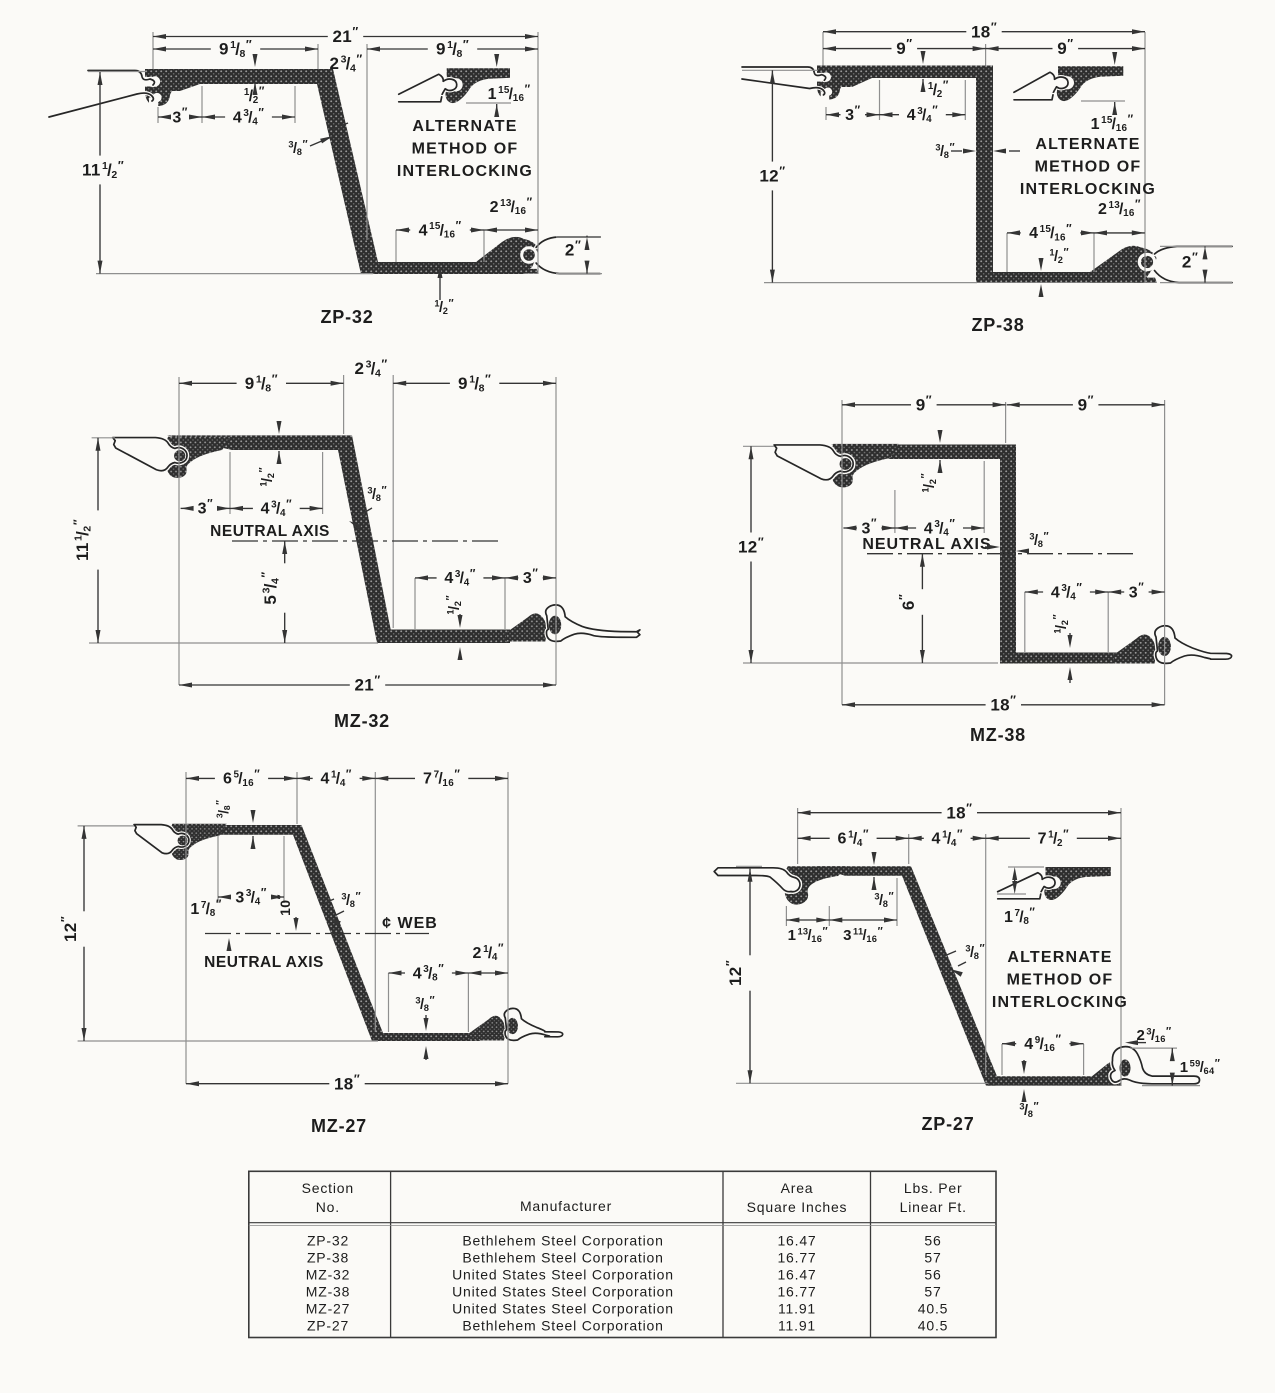 Image resolution: width=1275 pixels, height=1393 pixels. What do you see at coordinates (1060, 980) in the screenshot?
I see `svg-text: METHOD OF` at bounding box center [1060, 980].